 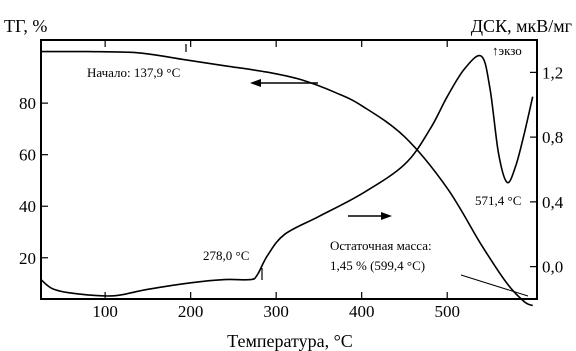 I want to click on x-tick-label: 500, so click(x=447, y=311).